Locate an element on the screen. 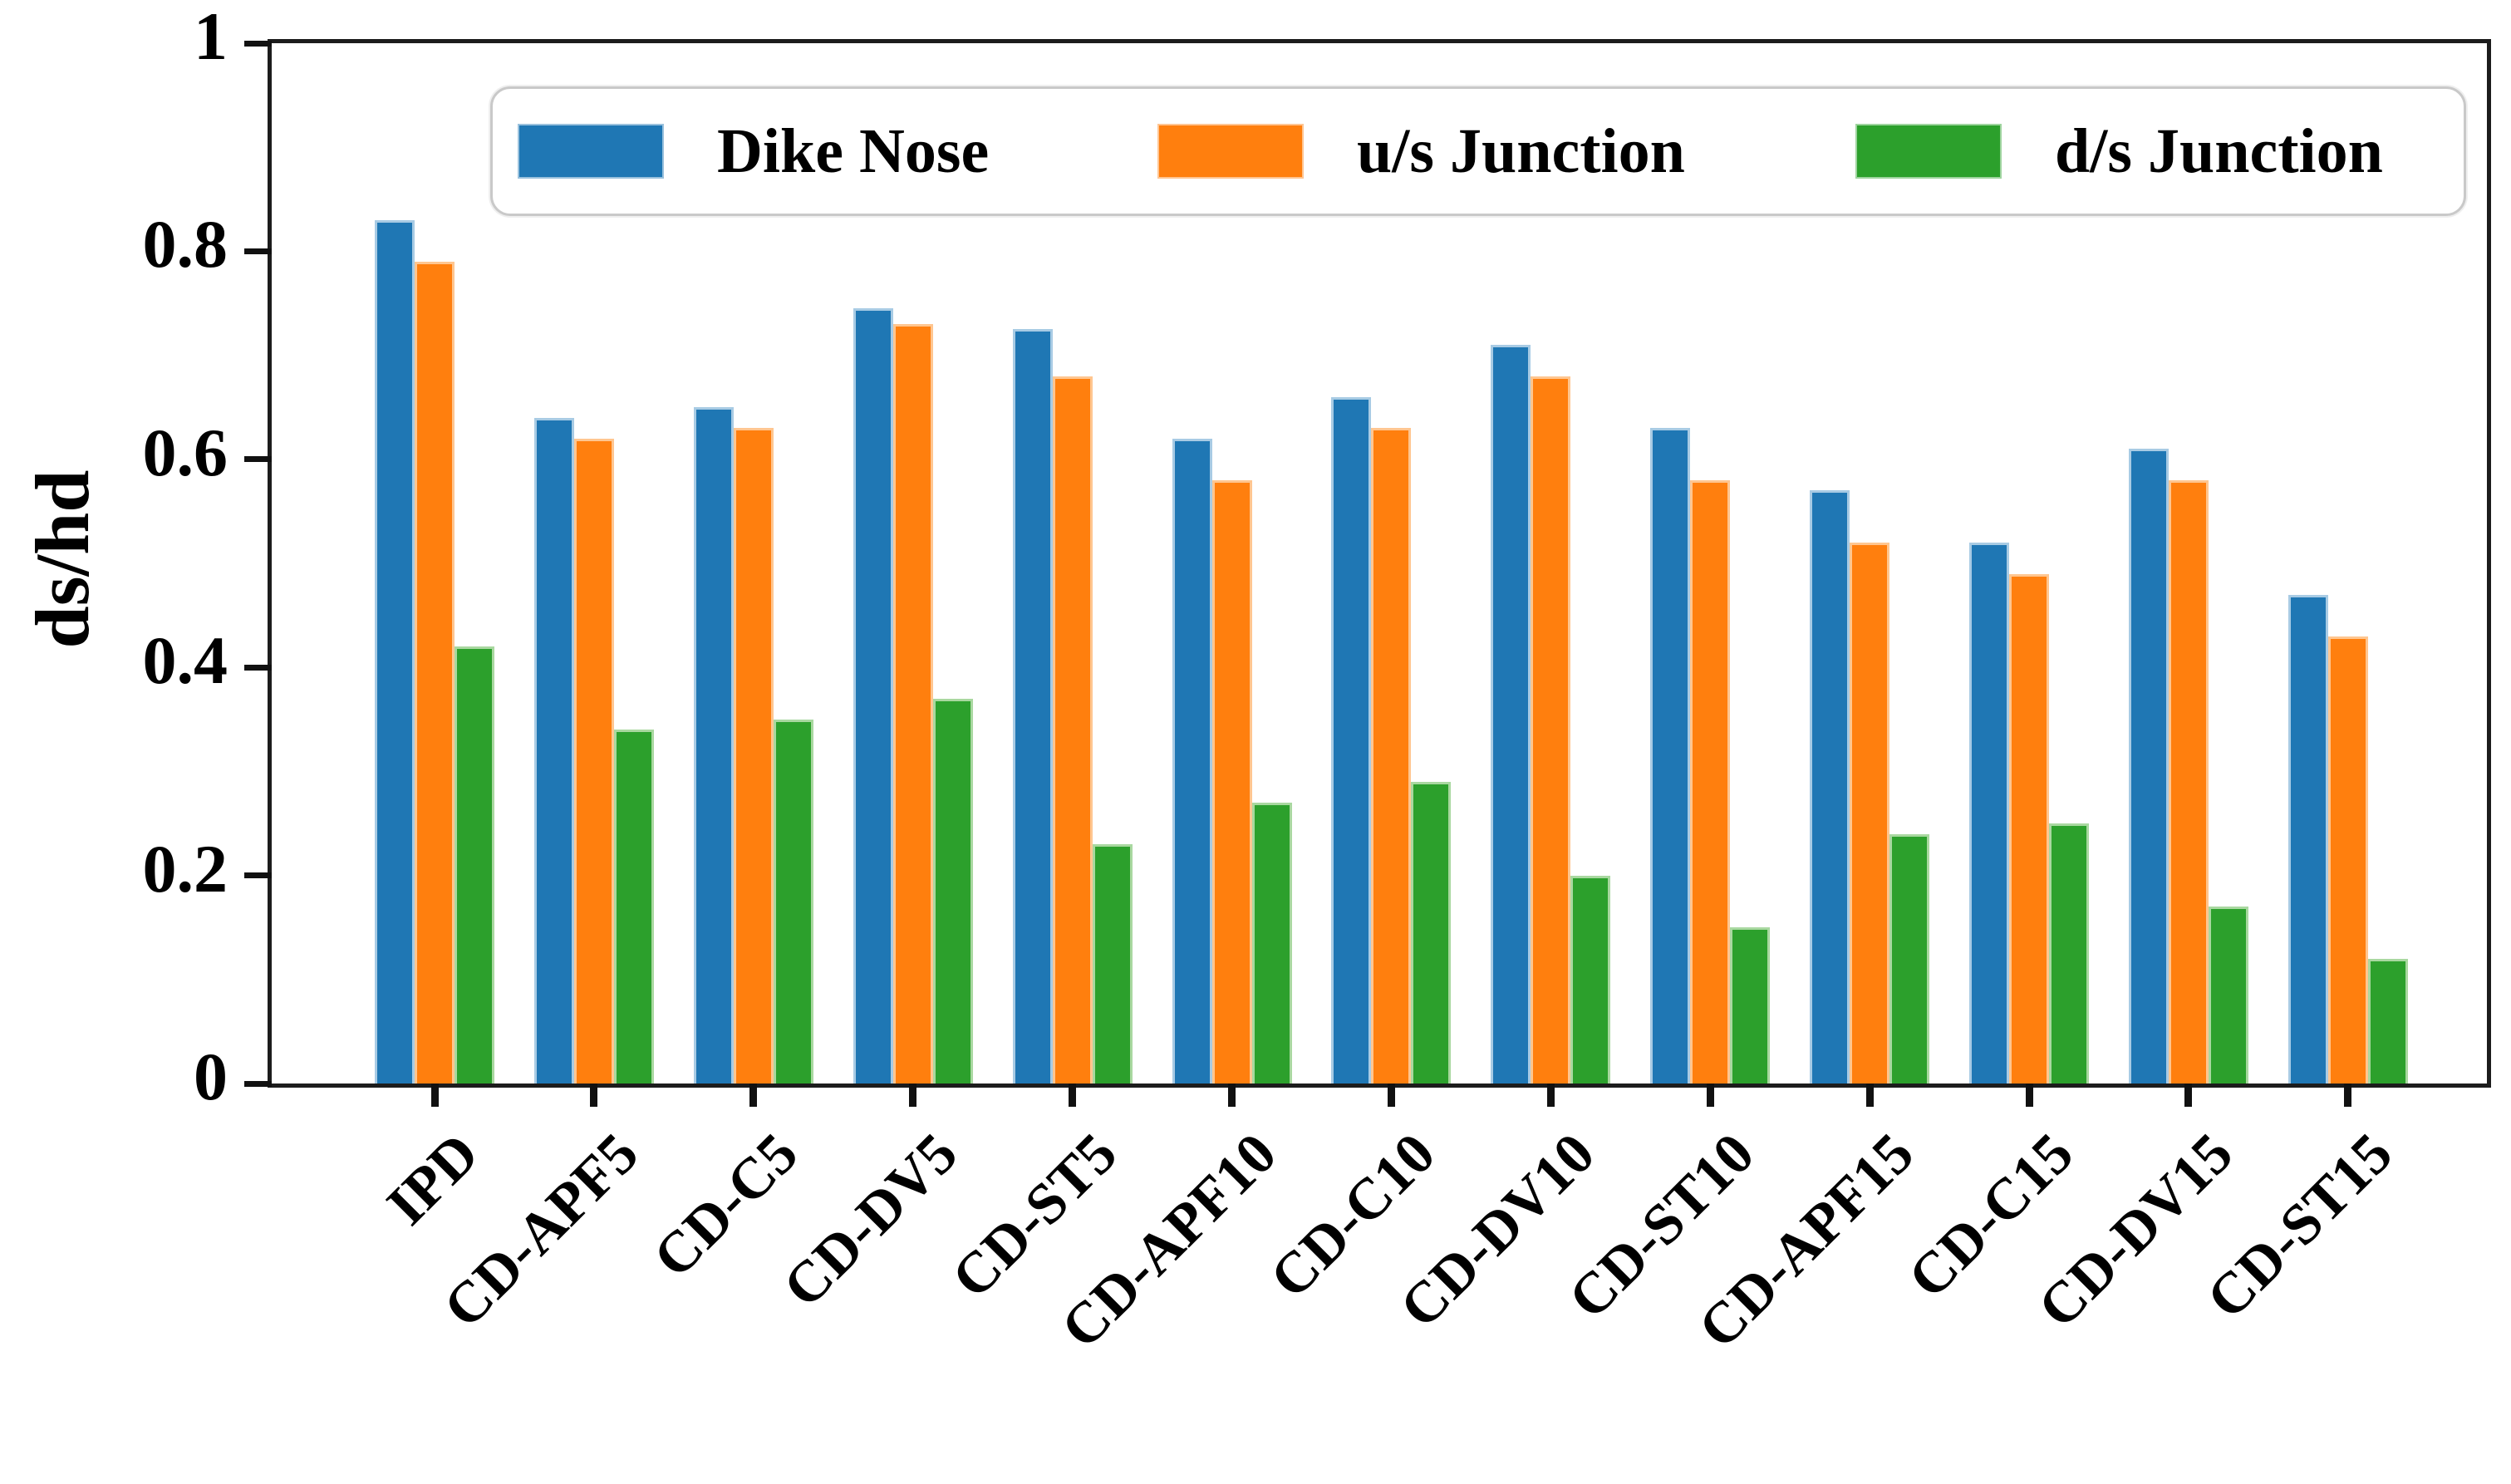 This screenshot has width=2511, height=1484. bar-d-s-junction-cd-st15 is located at coordinates (2387, 1021).